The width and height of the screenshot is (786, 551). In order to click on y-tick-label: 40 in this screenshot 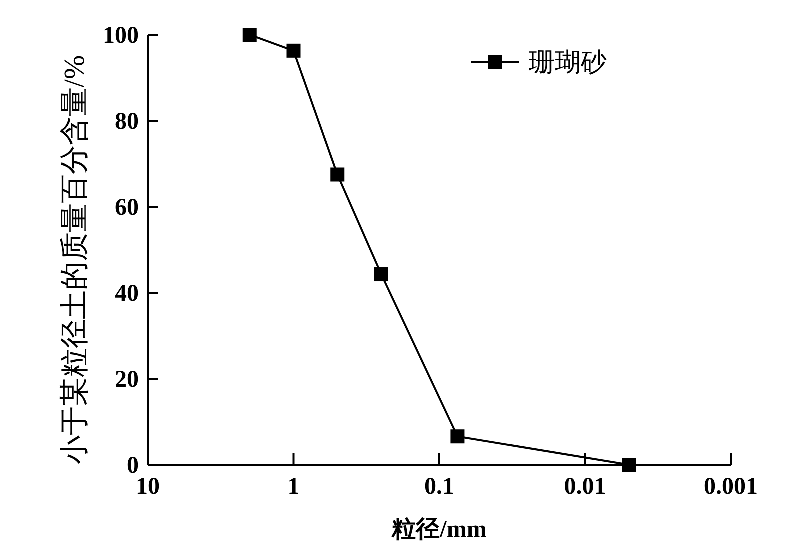, I will do `click(127, 294)`.